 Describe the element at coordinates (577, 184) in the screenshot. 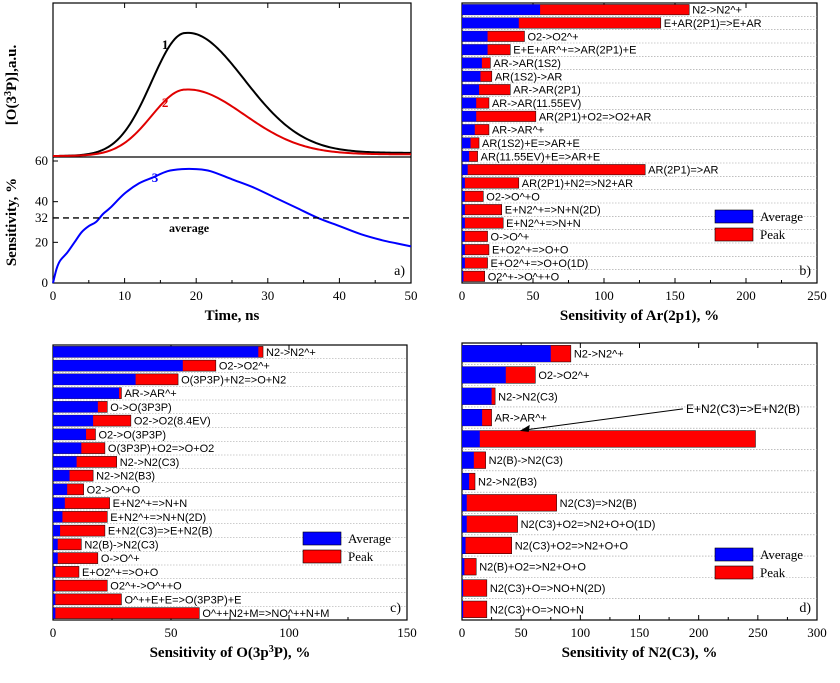

I see `bar-label: AR(2P1)+N2=>N2+AR` at that location.